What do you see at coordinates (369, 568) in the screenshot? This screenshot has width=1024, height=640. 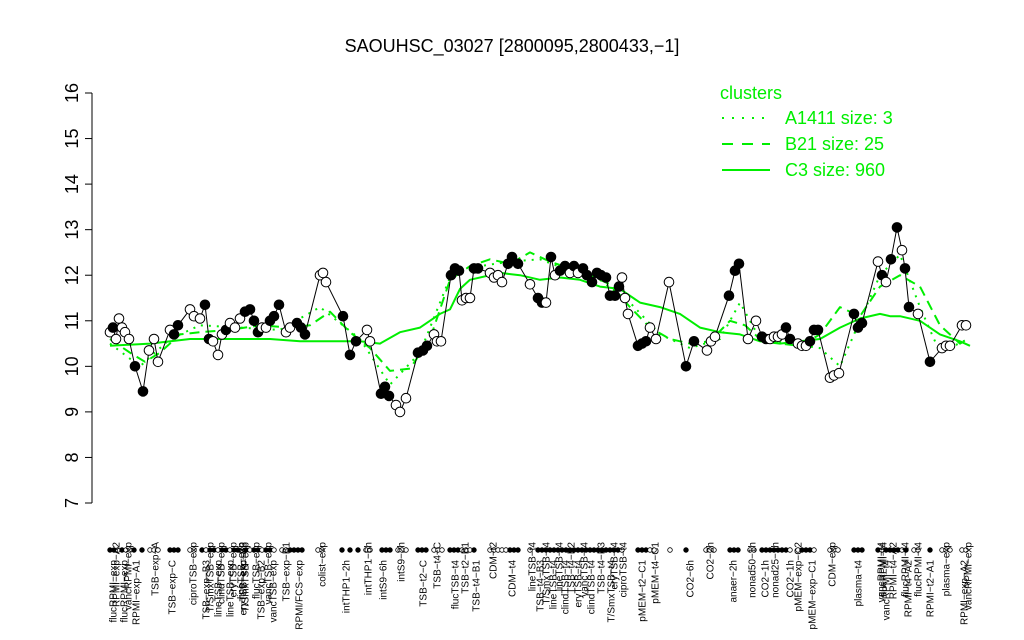 I see `x-label-top: intTHP1−6h` at bounding box center [369, 568].